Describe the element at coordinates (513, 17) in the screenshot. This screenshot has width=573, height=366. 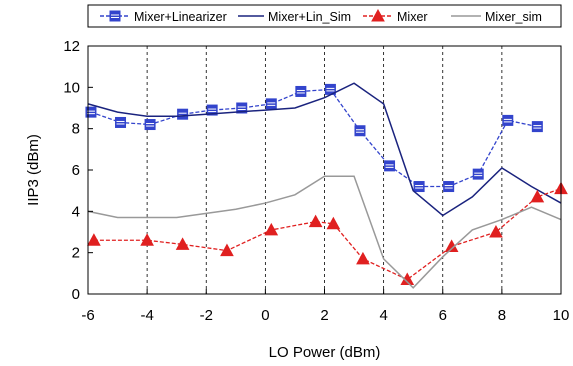
I see `legend-label: Mixer_sim` at that location.